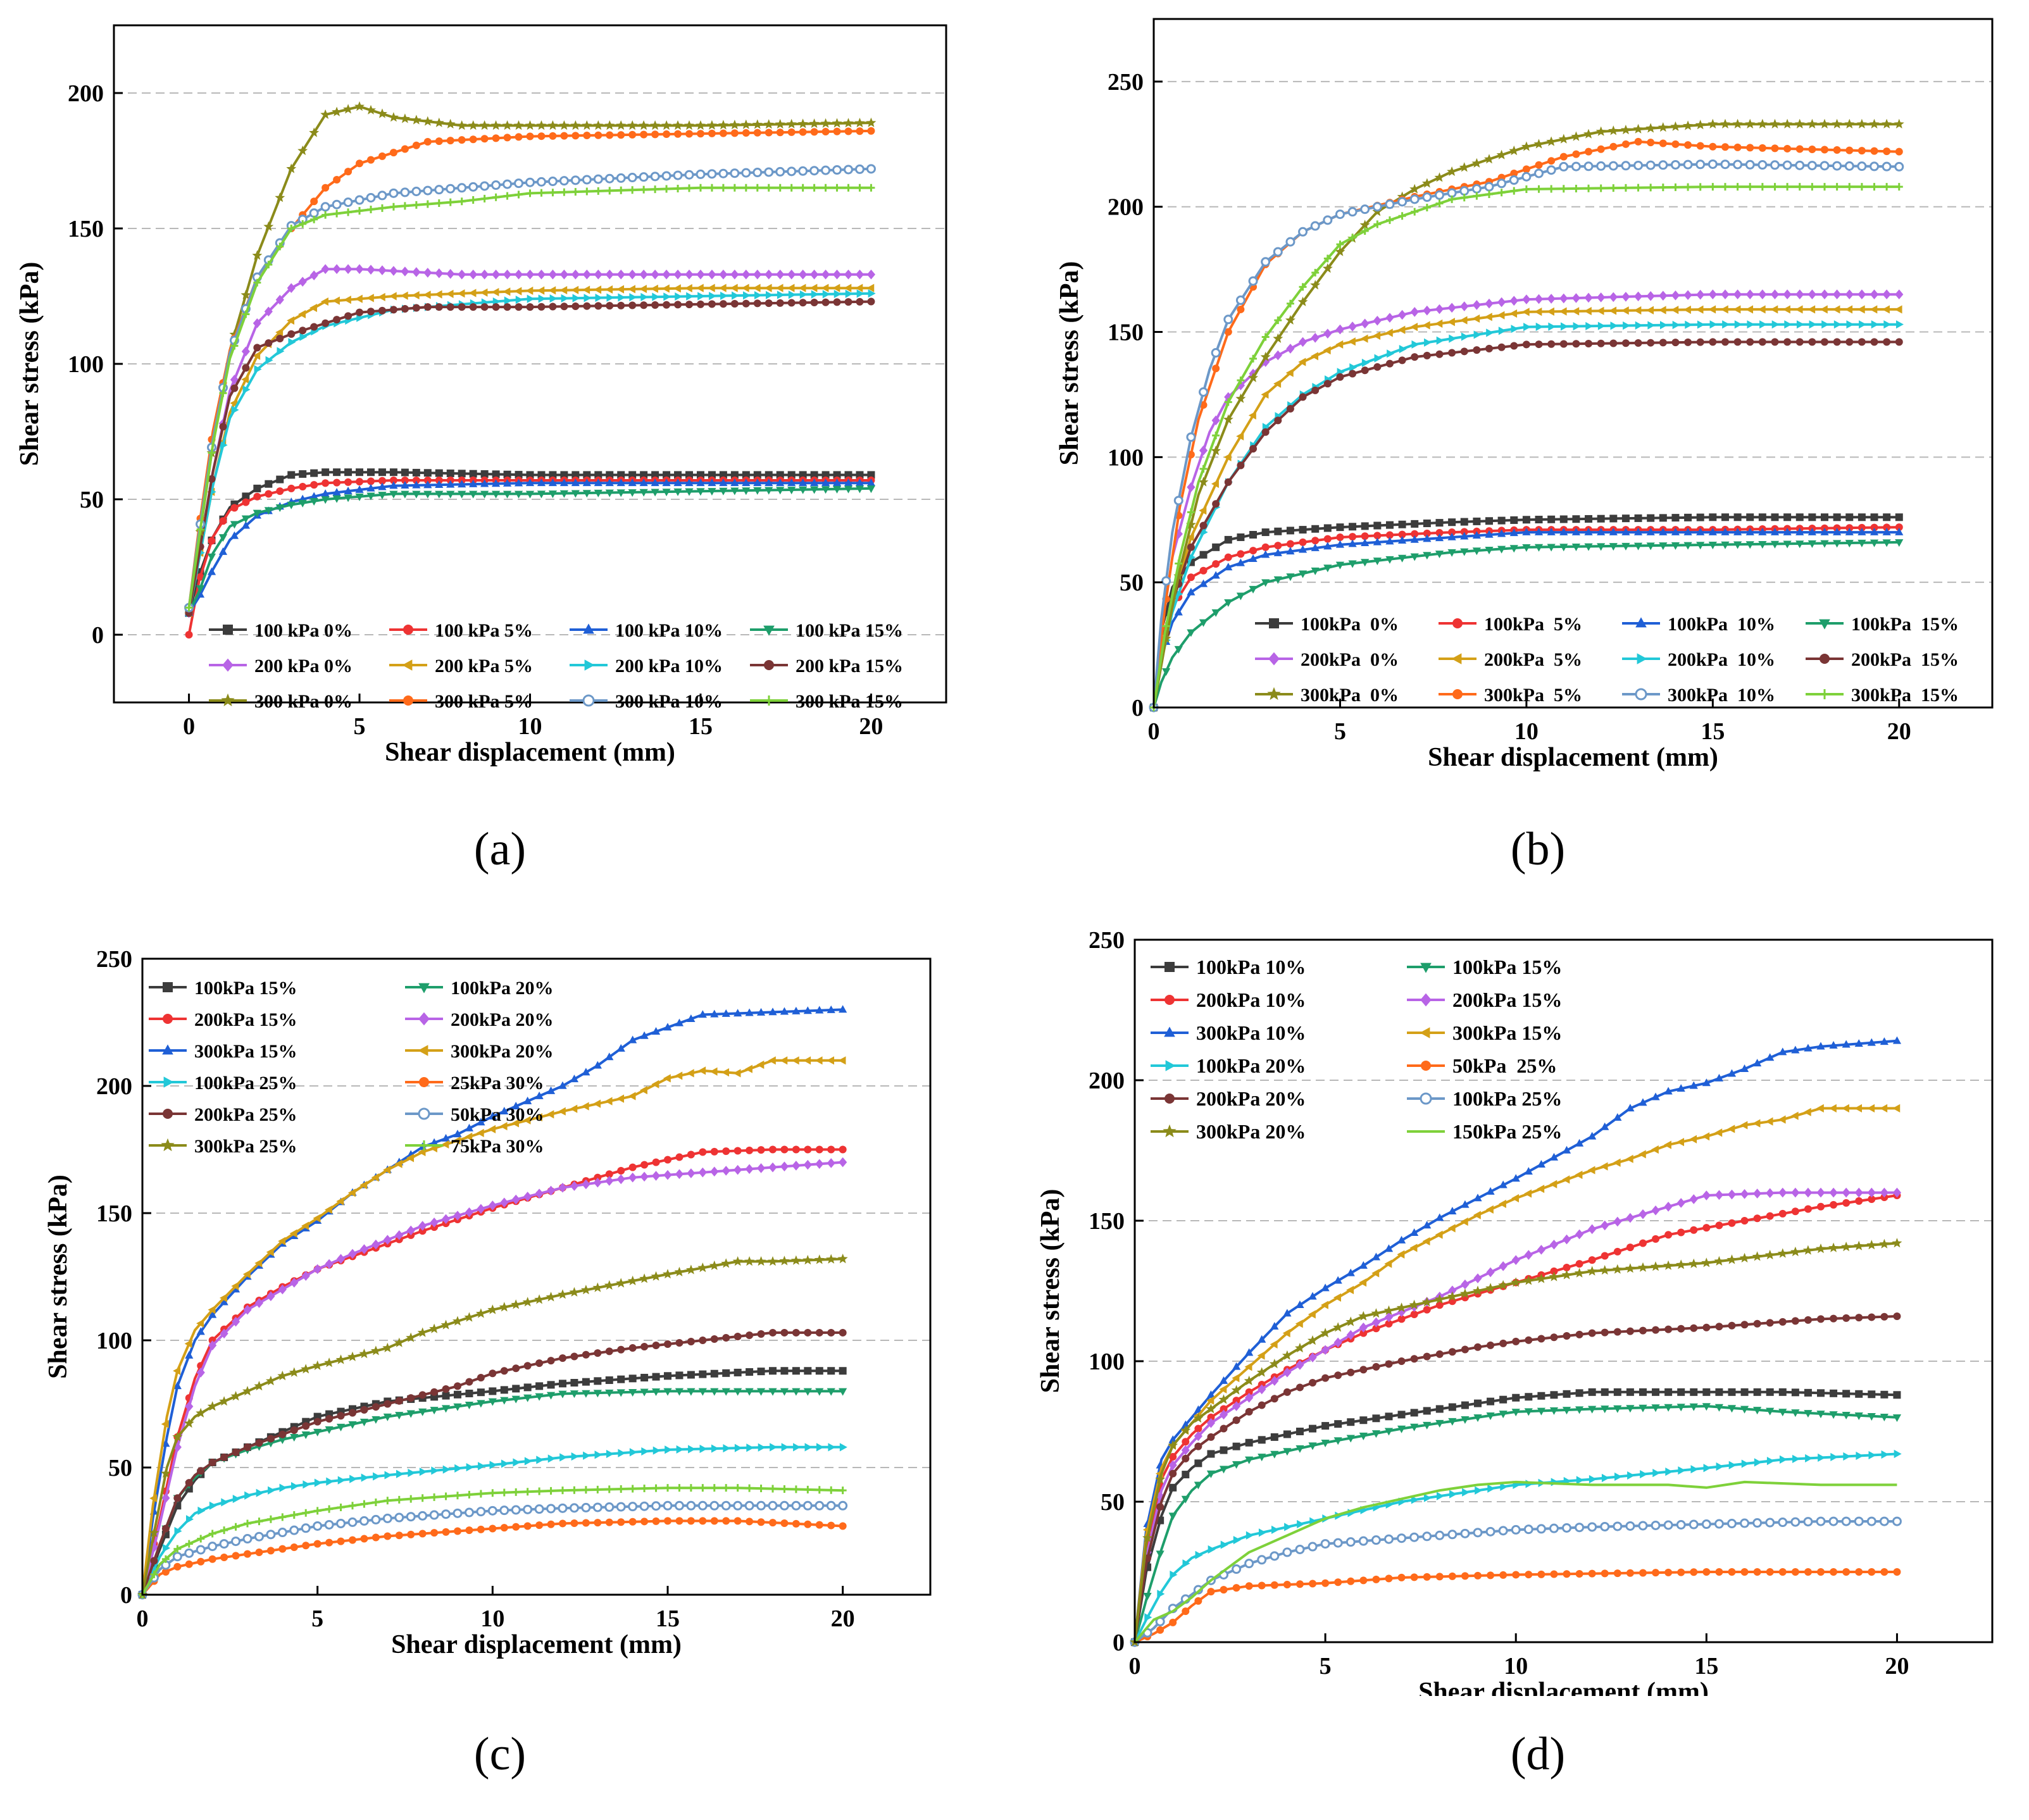 The height and width of the screenshot is (1820, 2029). What do you see at coordinates (826, 701) in the screenshot?
I see `legend-item: 300 kPa 15%` at bounding box center [826, 701].